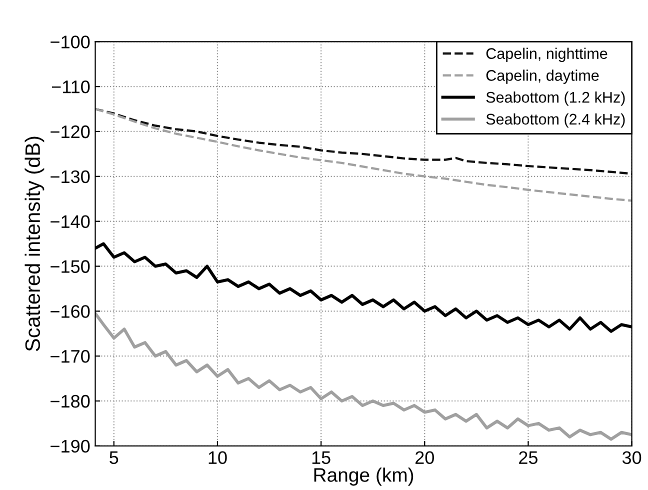  I want to click on legend-label: Capelin, daytime, so click(542, 77).